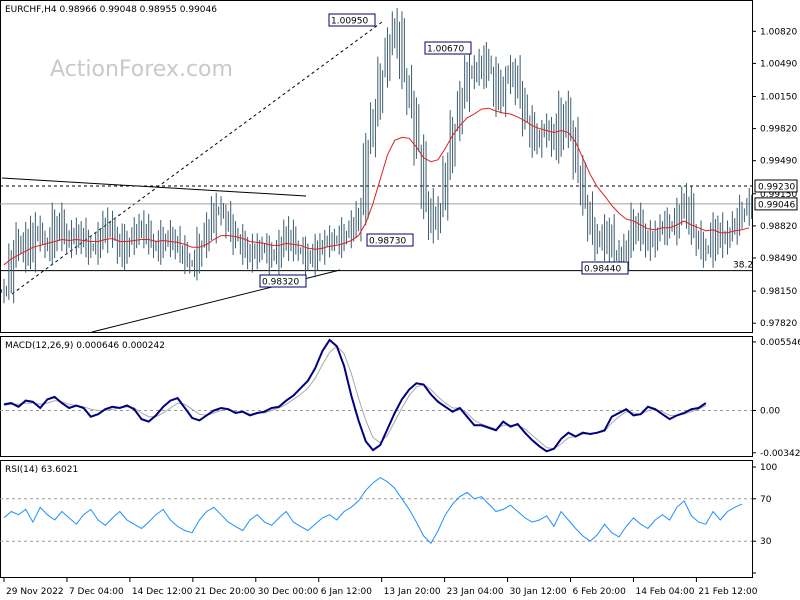  I want to click on x-tick-label: 13 Jan 20:00, so click(412, 592).